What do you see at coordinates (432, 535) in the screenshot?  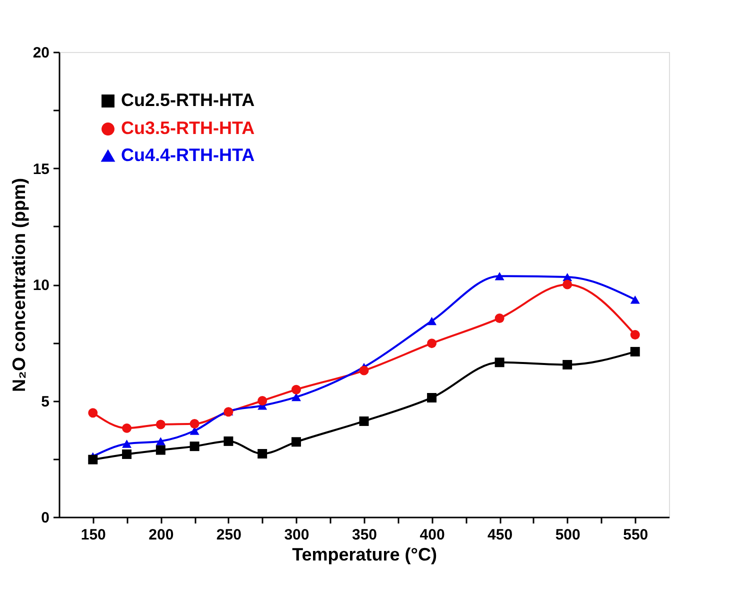 I see `x-tick-label: 400` at bounding box center [432, 535].